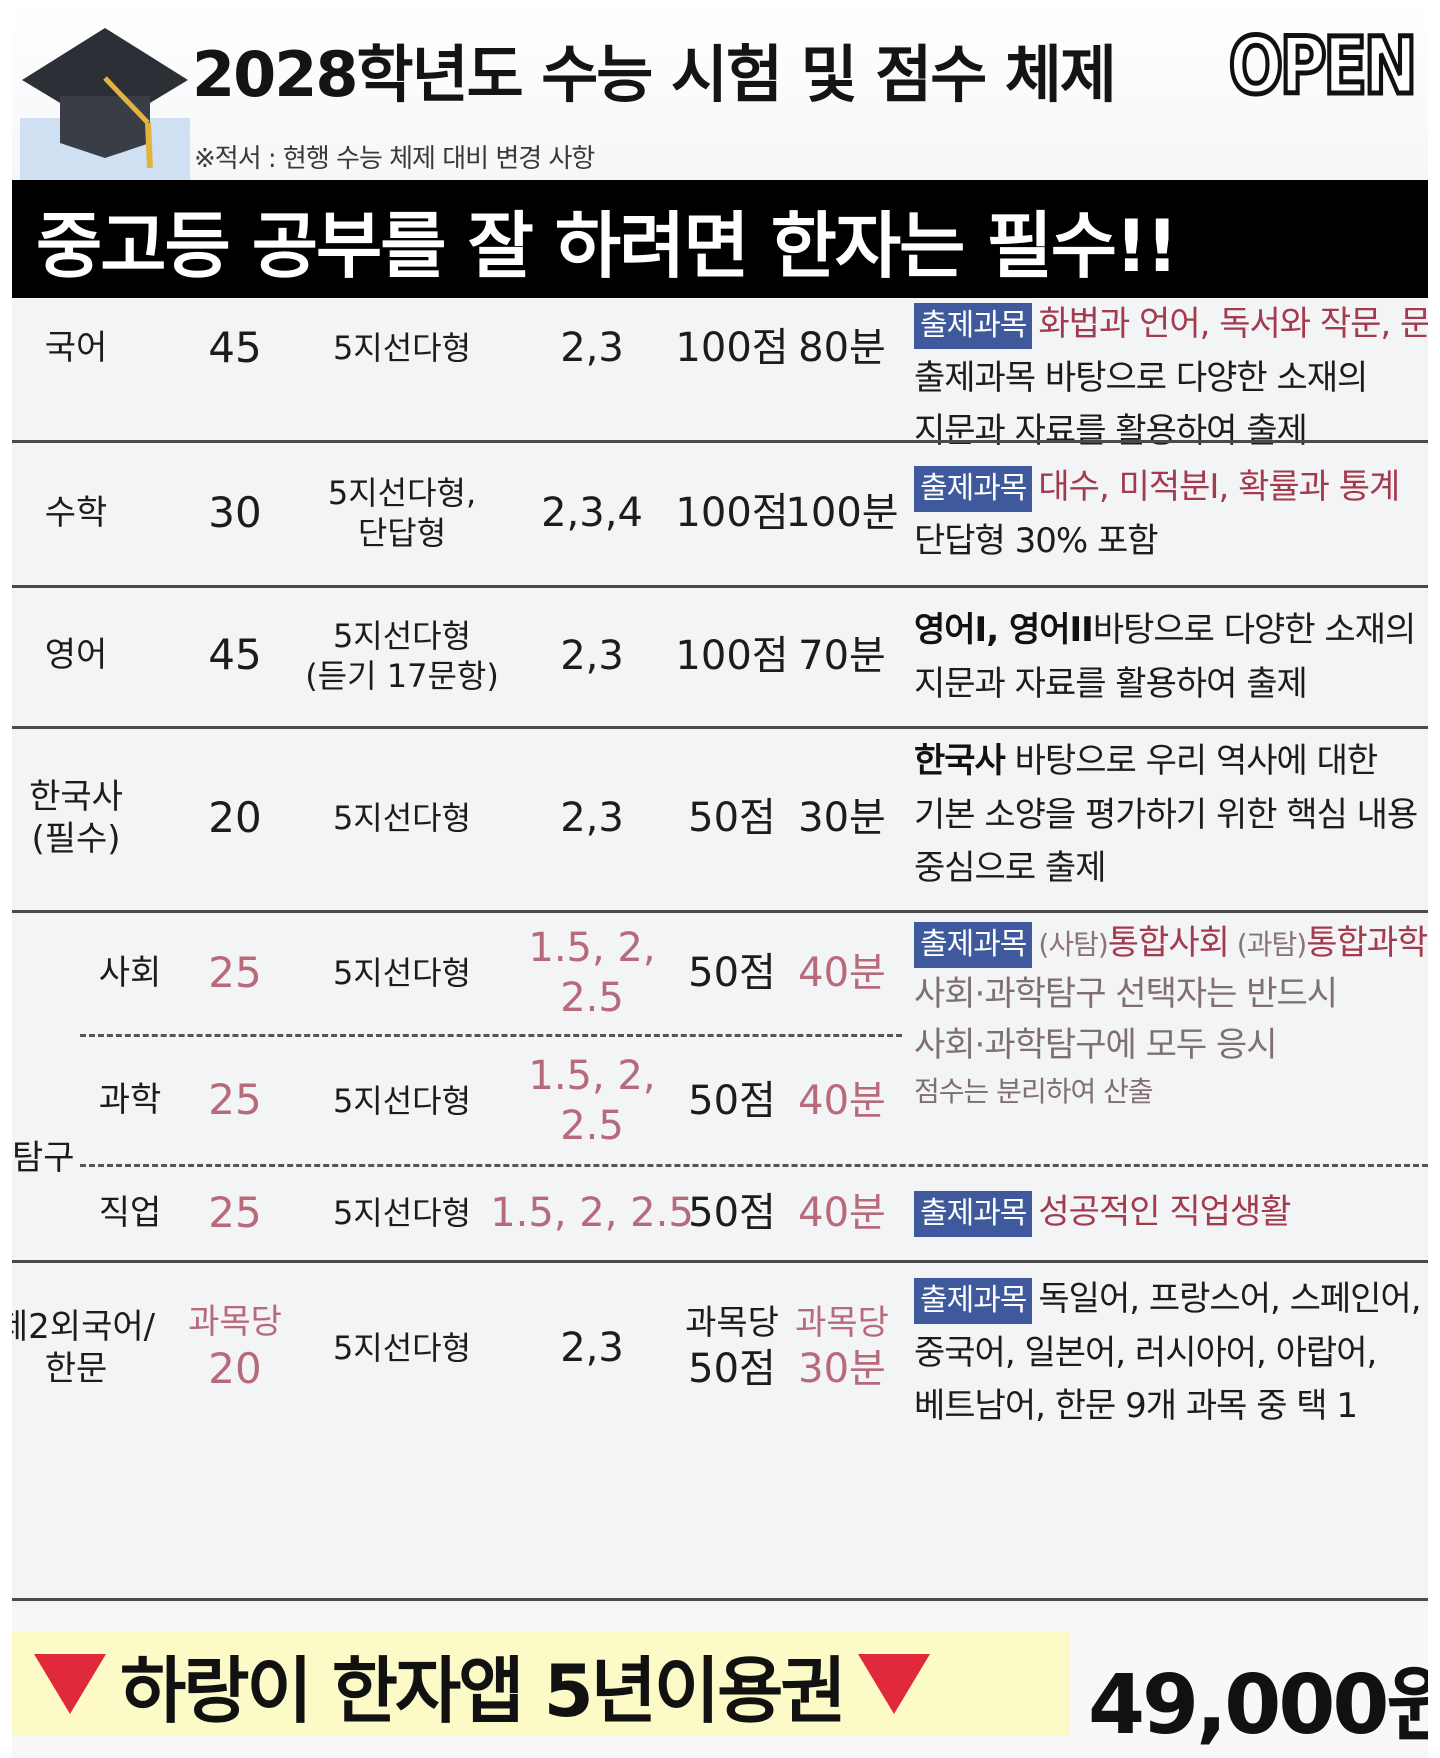 The height and width of the screenshot is (1758, 1440). What do you see at coordinates (76, 1369) in the screenshot?
I see `subject-line: 한문` at bounding box center [76, 1369].